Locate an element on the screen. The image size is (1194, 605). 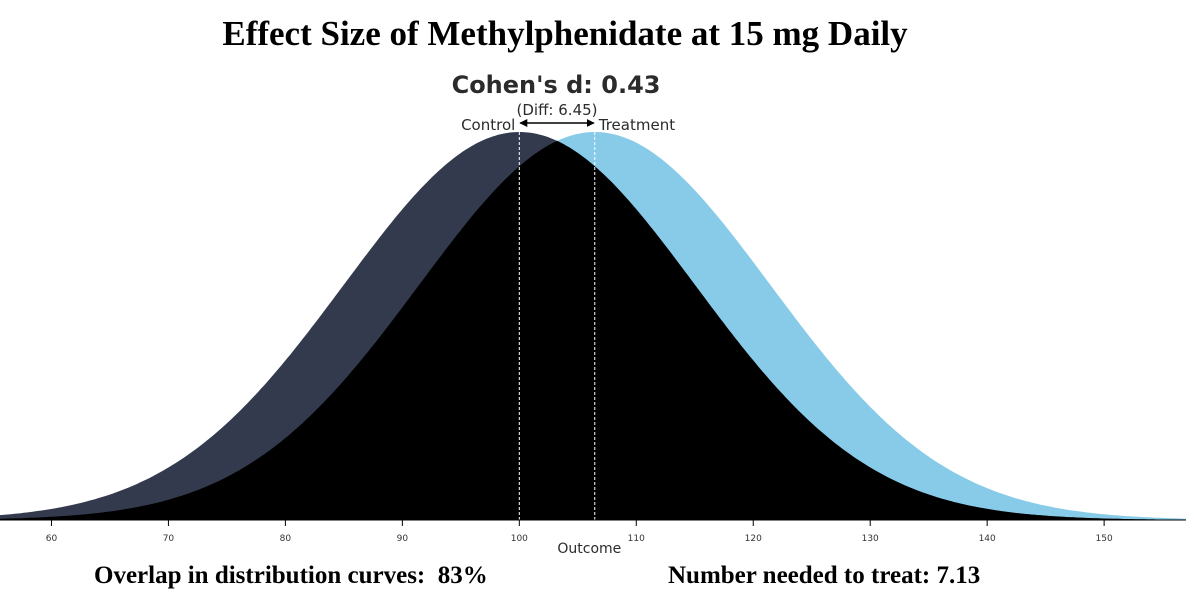
mean-difference-label: (Diff: 6.45) is located at coordinates (557, 110).